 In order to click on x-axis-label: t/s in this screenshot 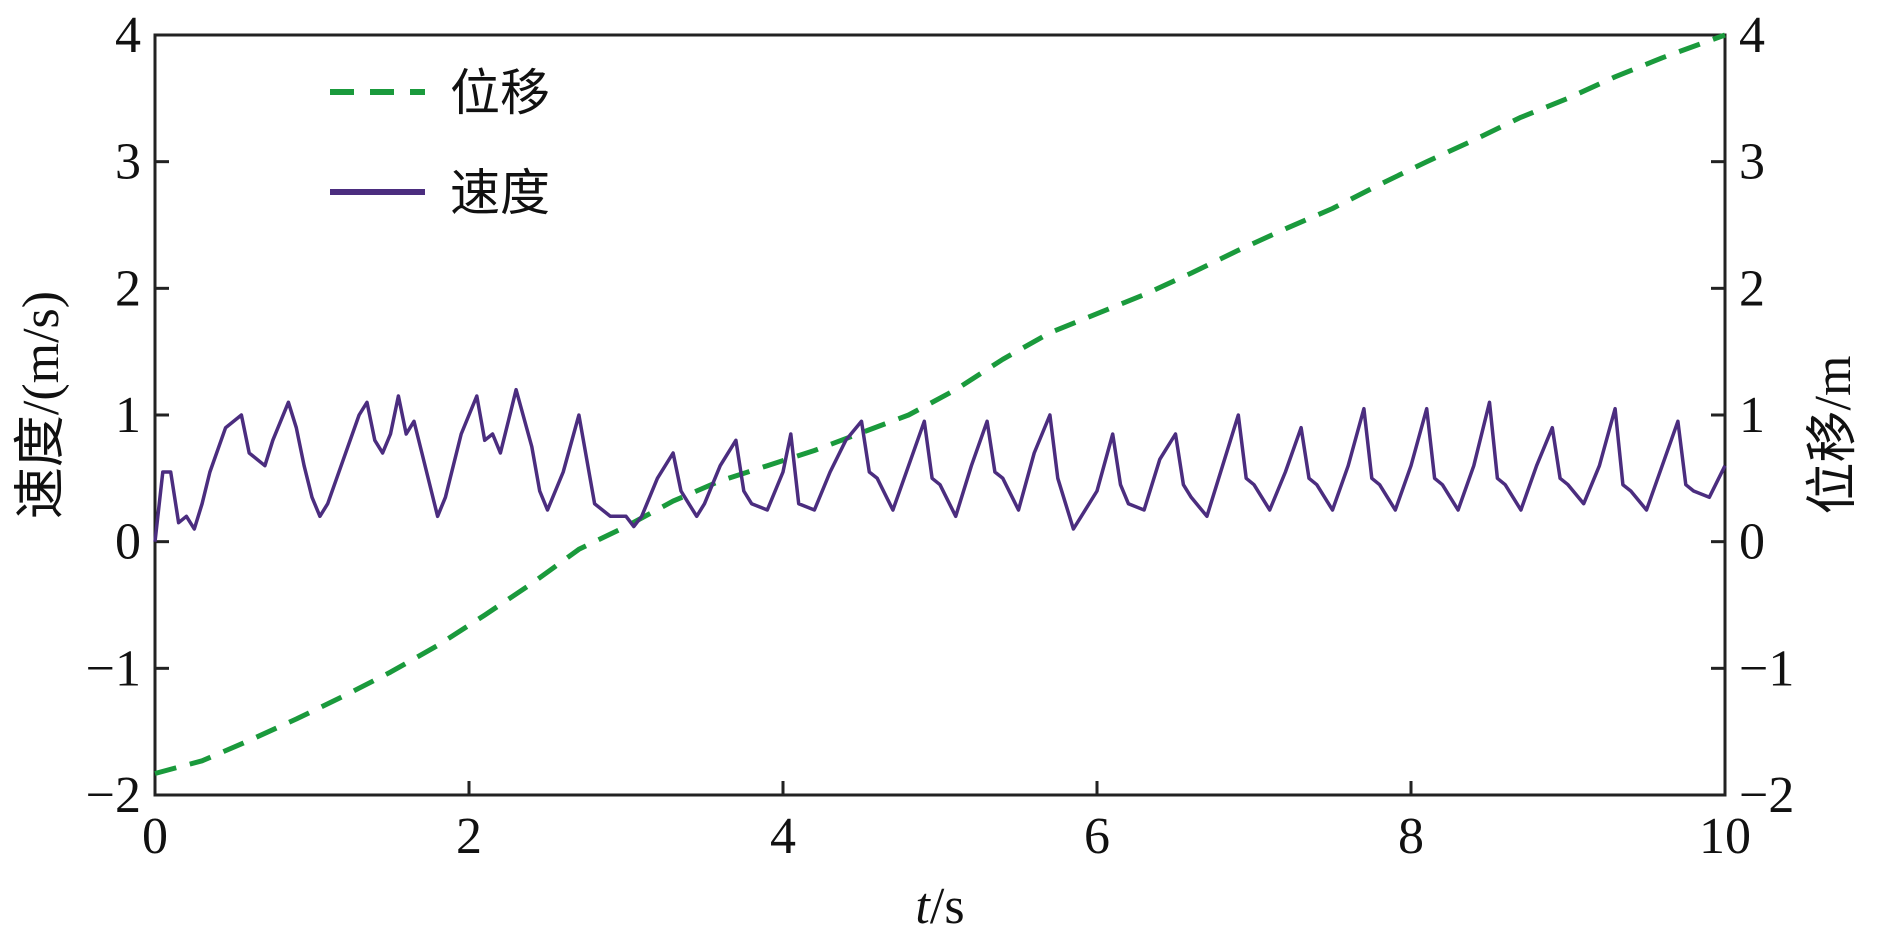, I will do `click(939, 904)`.